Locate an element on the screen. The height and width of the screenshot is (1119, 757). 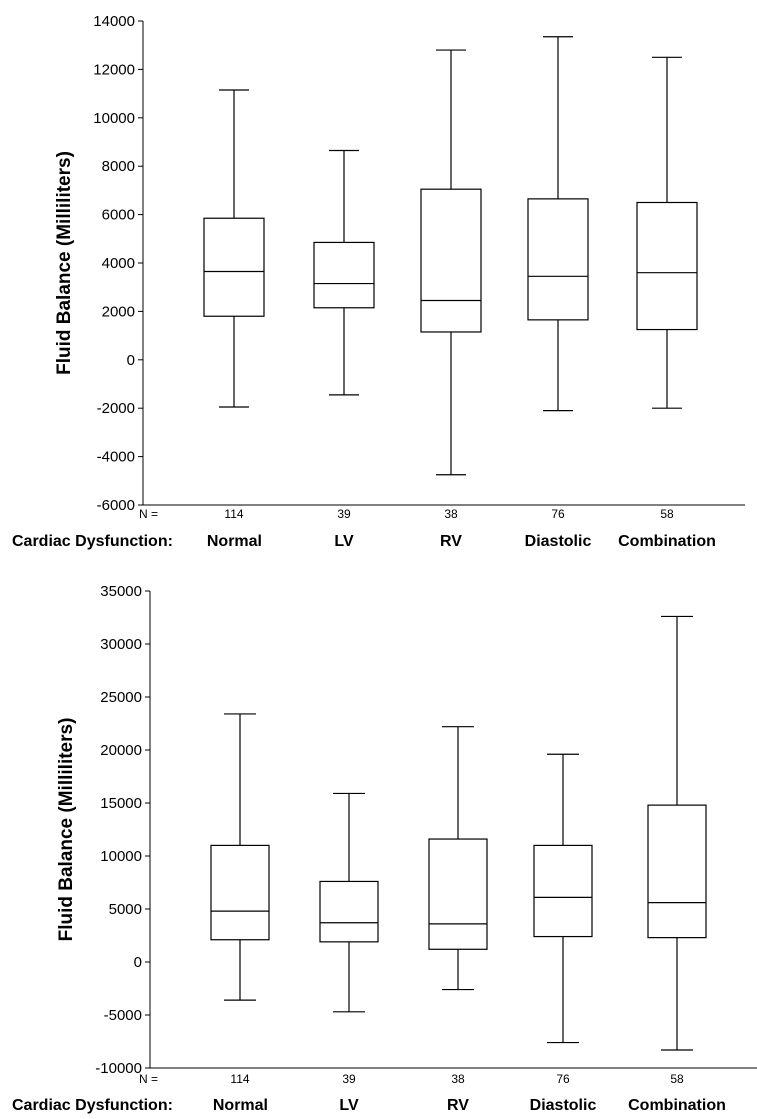
y-tick-label: -4000 is located at coordinates (116, 457).